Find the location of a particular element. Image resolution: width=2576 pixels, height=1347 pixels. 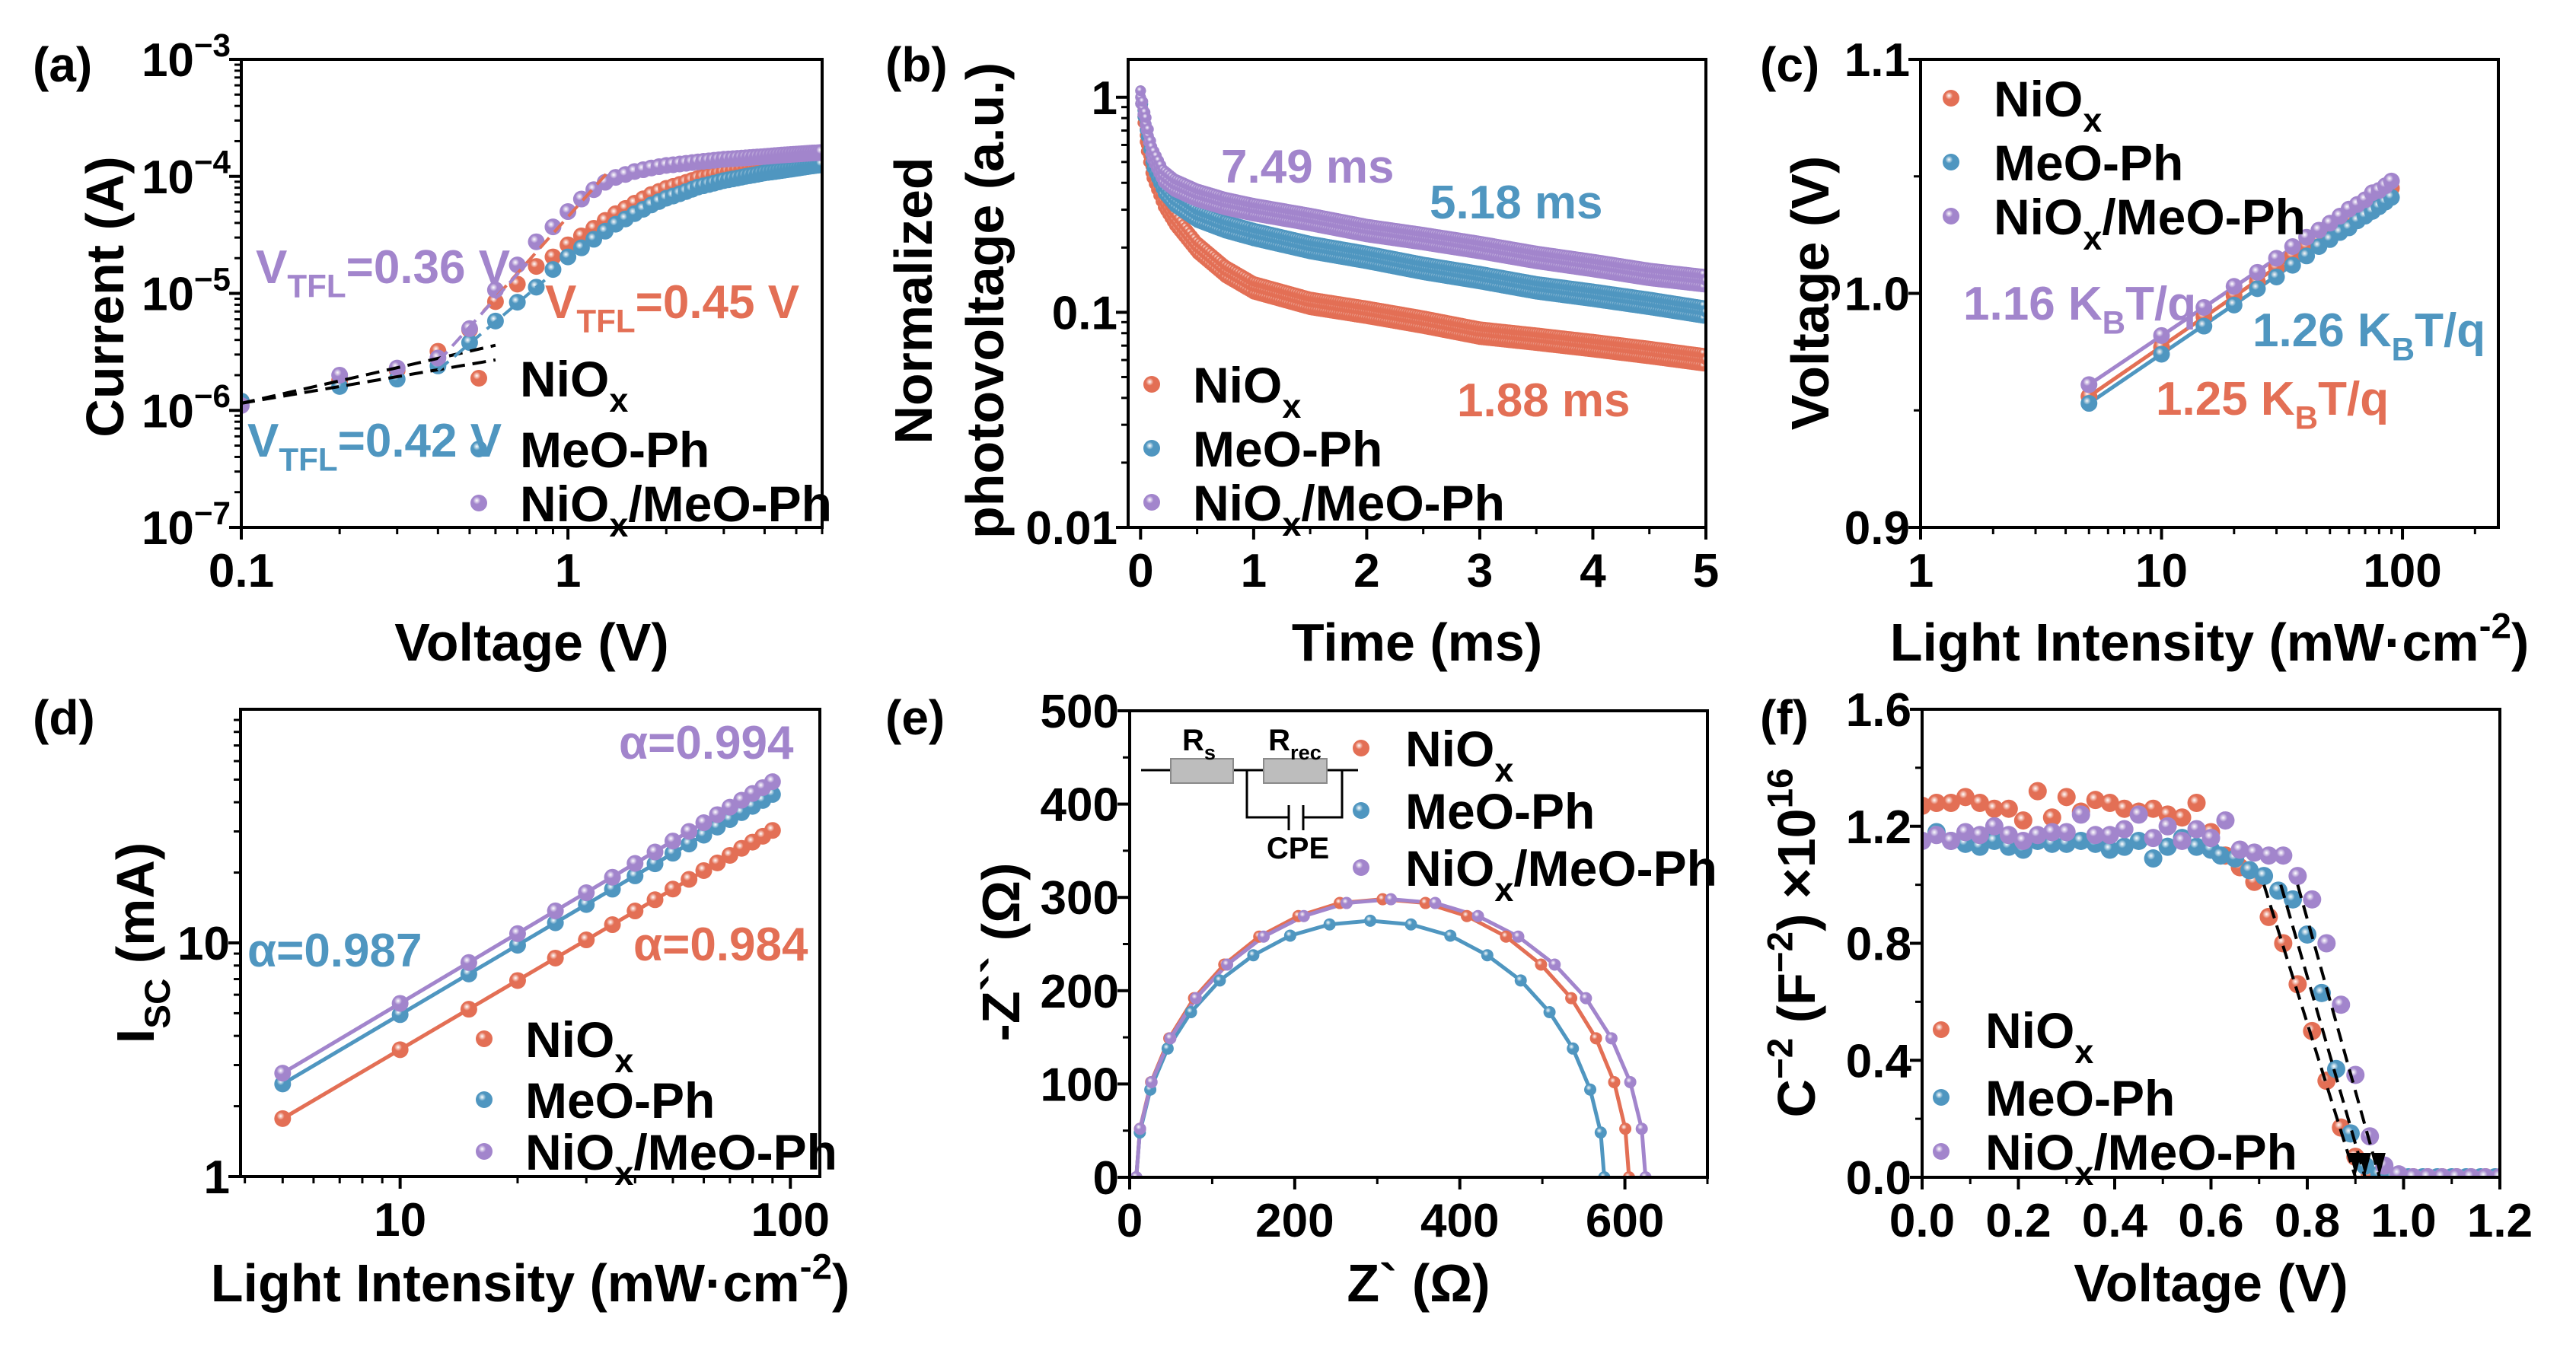

text-segment: α=0.994 is located at coordinates (706, 743).